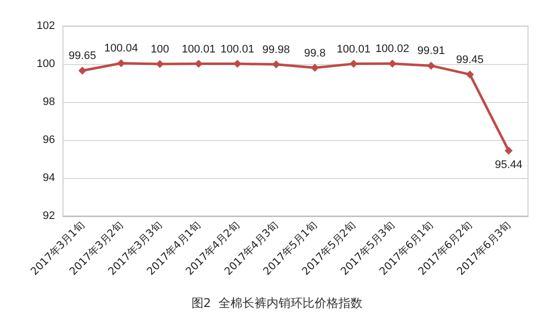 The height and width of the screenshot is (324, 554). What do you see at coordinates (48, 102) in the screenshot?
I see `y-tick-label: 98` at bounding box center [48, 102].